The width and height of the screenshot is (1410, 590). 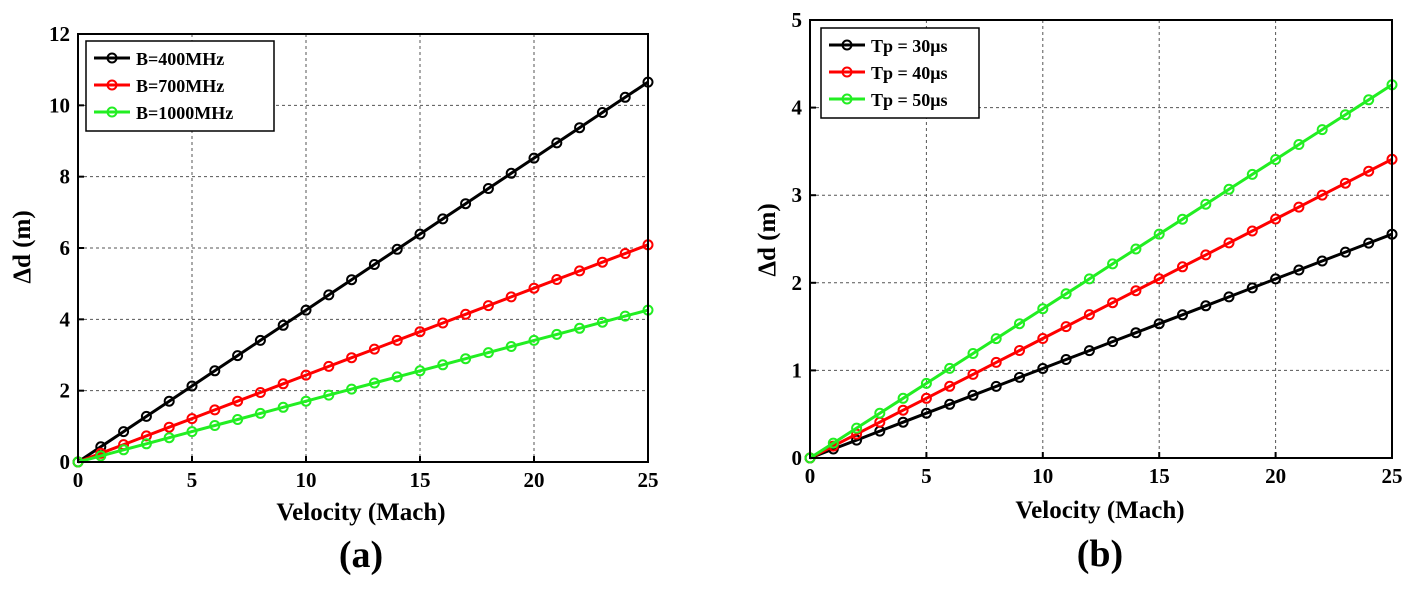 I want to click on chart-b-x-tick-label: 25, so click(x=1392, y=476).